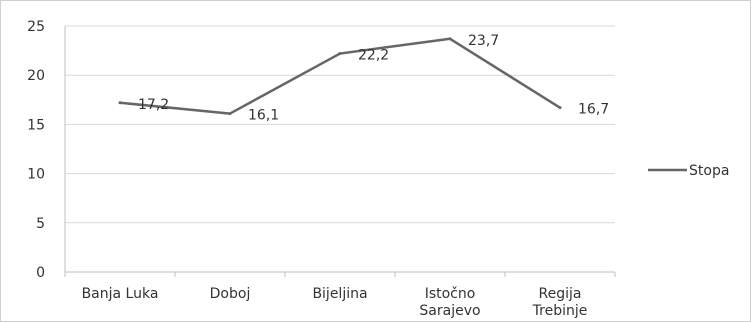  I want to click on data-label: 16,1, so click(263, 116).